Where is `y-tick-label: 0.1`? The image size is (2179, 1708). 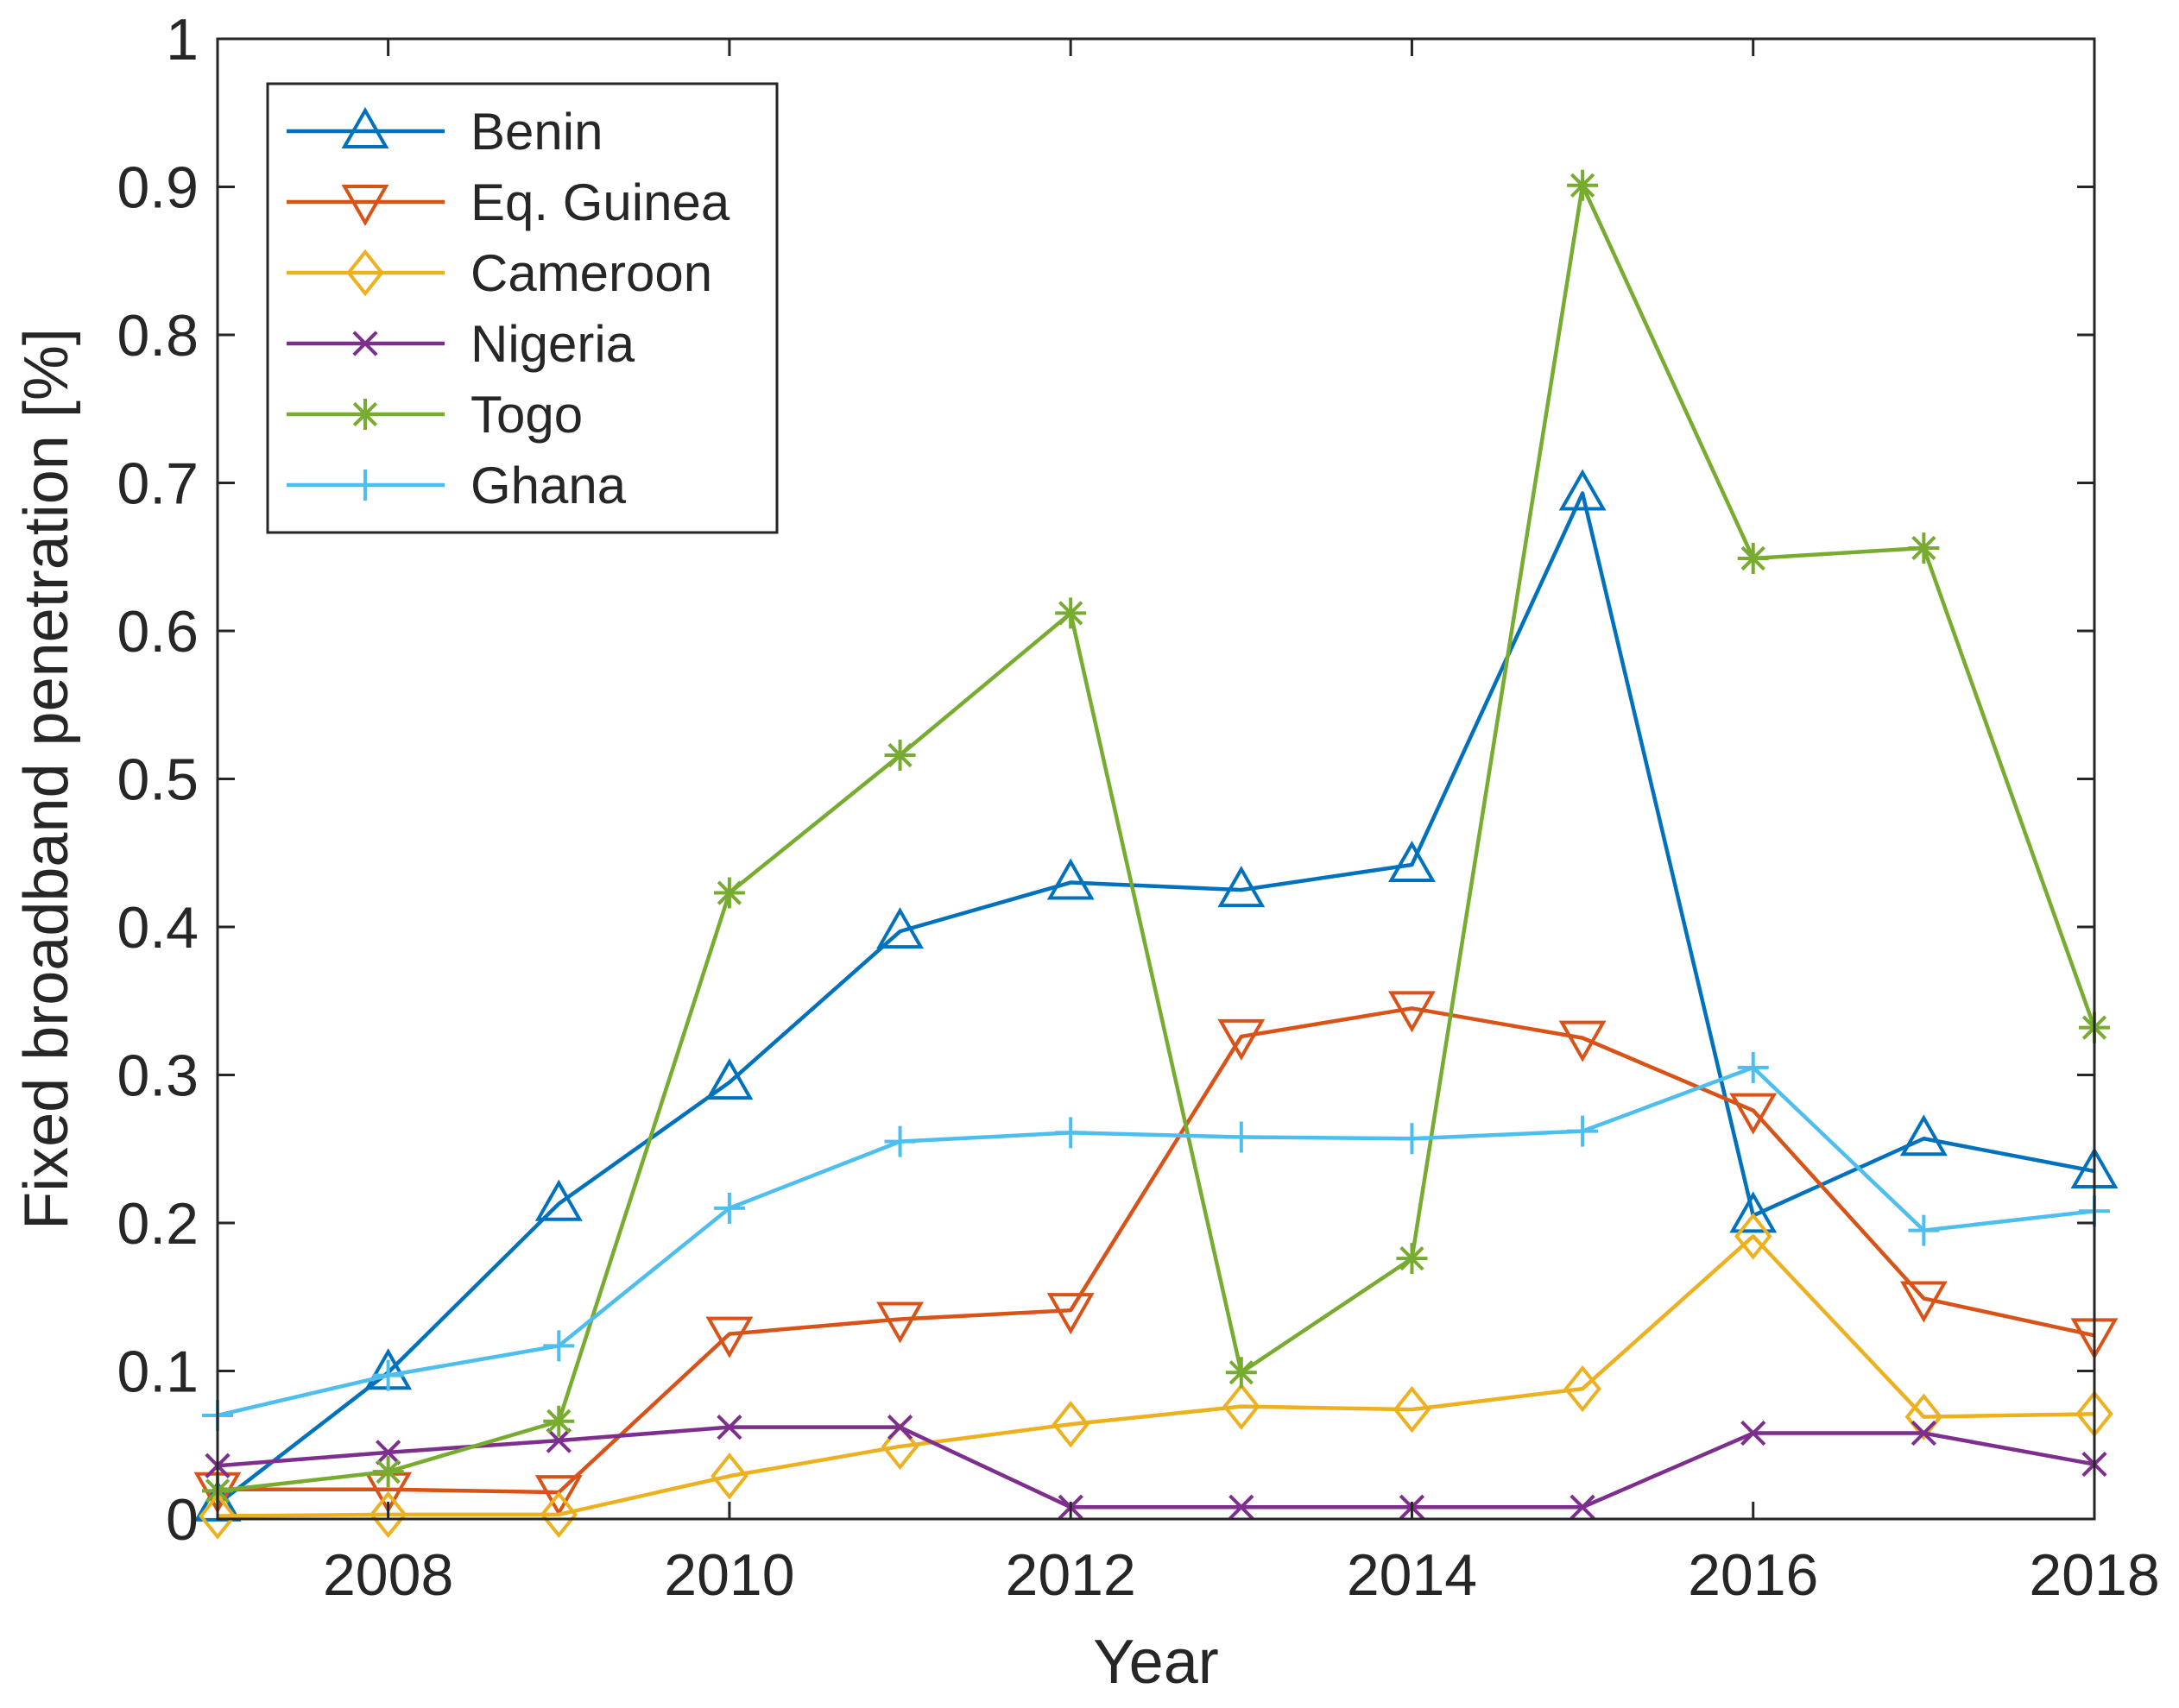 y-tick-label: 0.1 is located at coordinates (158, 1372).